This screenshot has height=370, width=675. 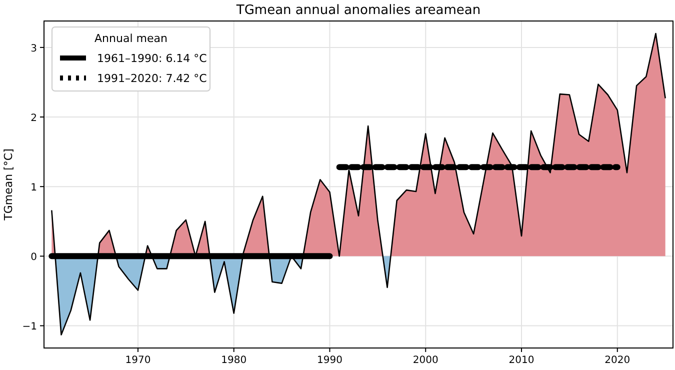 I want to click on y-tick-label: 0, so click(x=33, y=258).